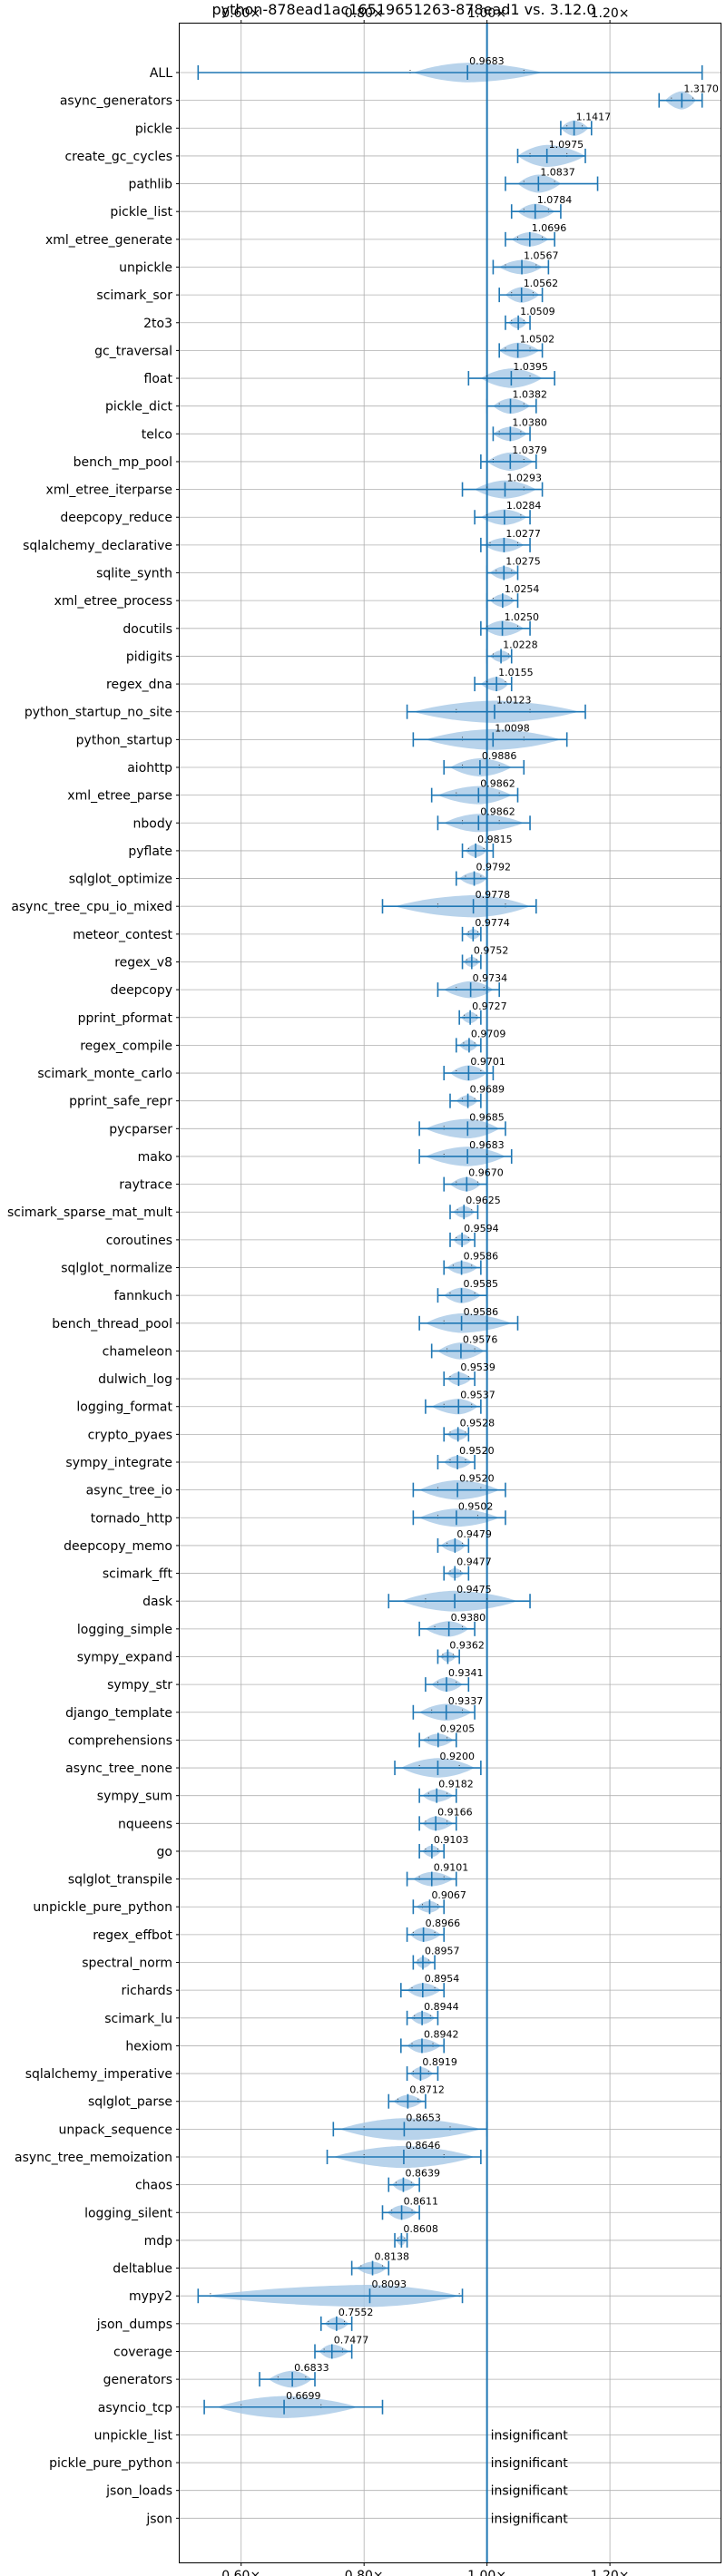 This screenshot has width=726, height=2576. I want to click on benchmark-label: sympy_sum, so click(134, 1797).